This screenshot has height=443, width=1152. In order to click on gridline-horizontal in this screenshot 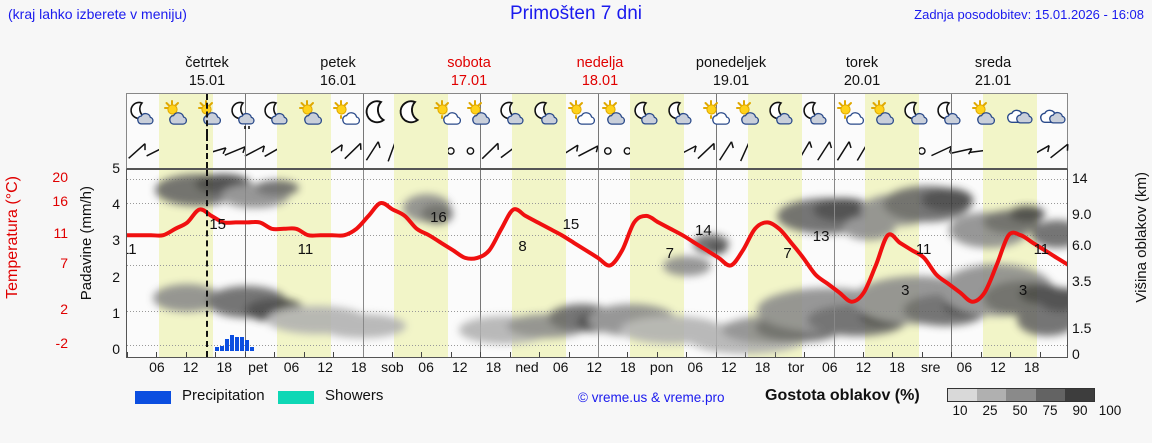, I will do `click(597, 266)`.